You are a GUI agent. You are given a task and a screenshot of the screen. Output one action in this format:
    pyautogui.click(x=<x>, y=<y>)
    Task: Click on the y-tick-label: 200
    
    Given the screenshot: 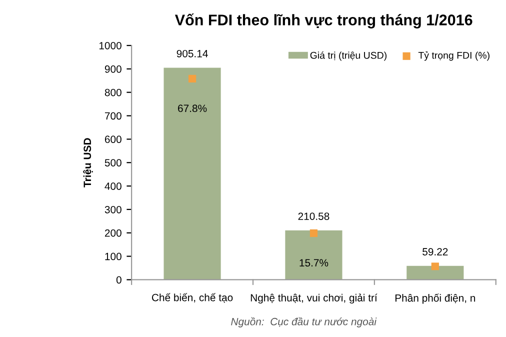 What is the action you would take?
    pyautogui.click(x=113, y=233)
    